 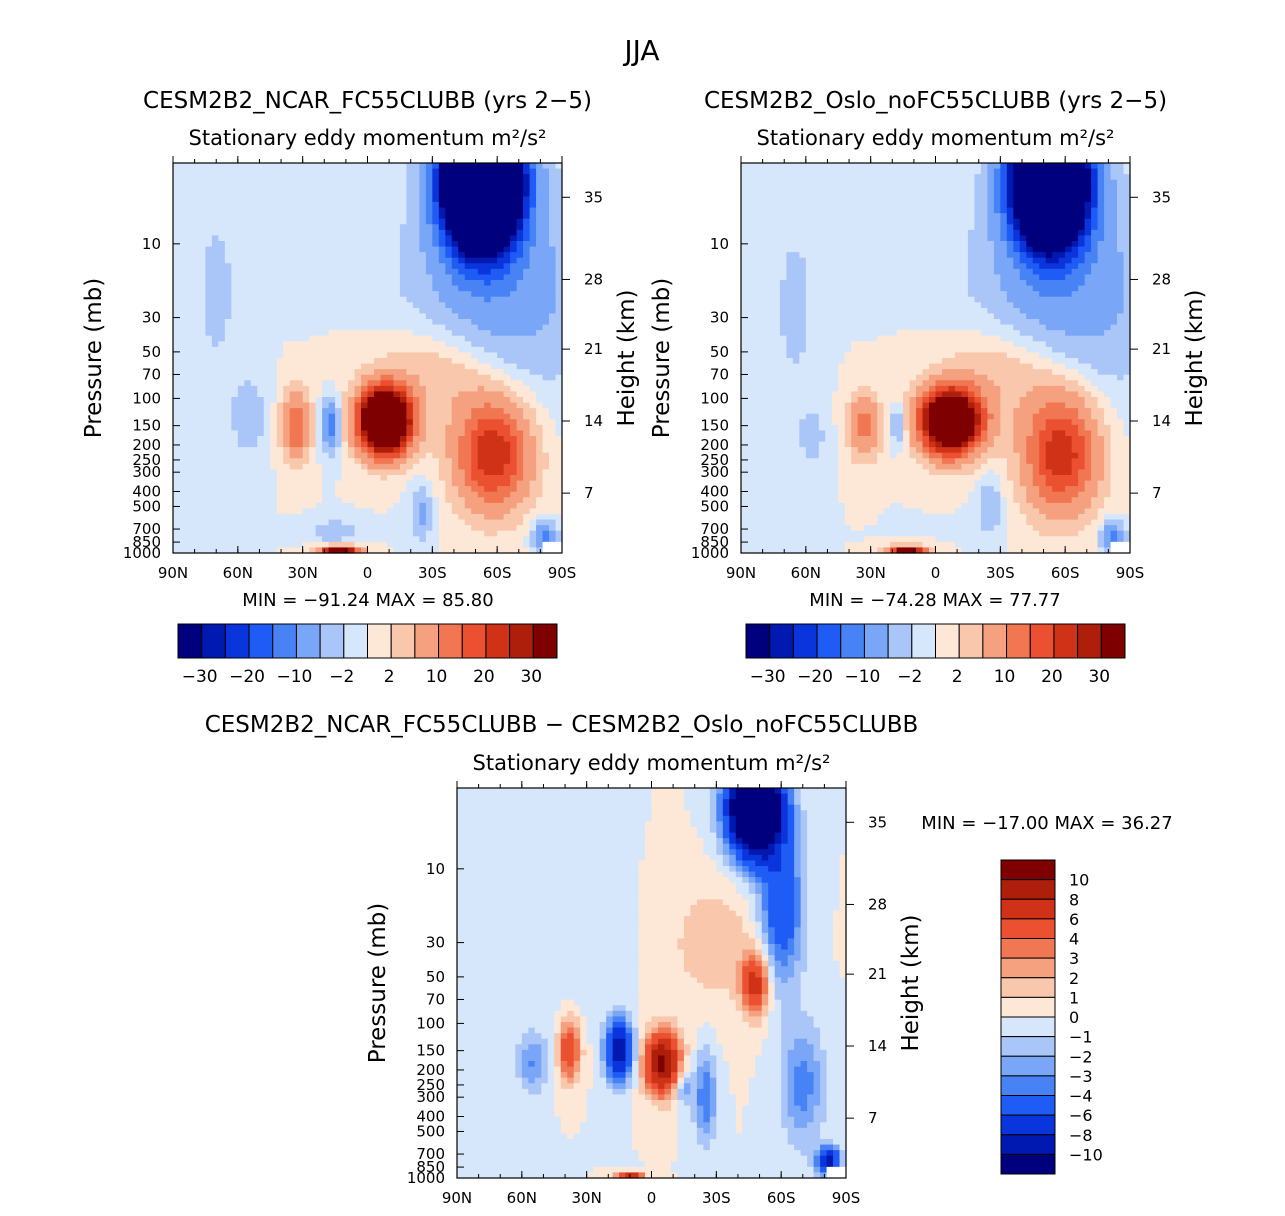 What do you see at coordinates (593, 421) in the screenshot?
I see `height-tick-label: 14` at bounding box center [593, 421].